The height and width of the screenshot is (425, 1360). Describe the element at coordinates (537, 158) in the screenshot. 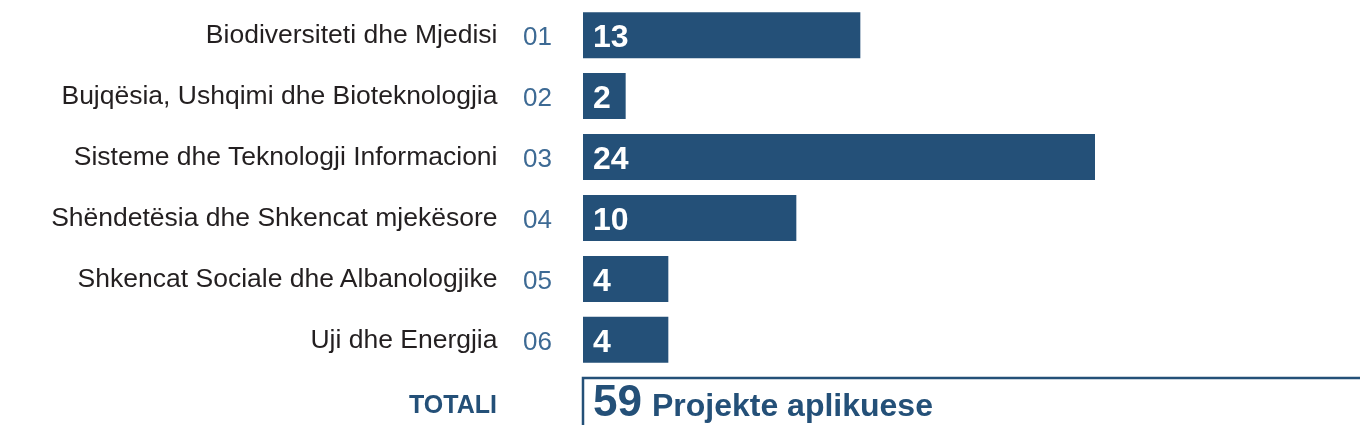

I see `y2-tick-label: 03` at that location.